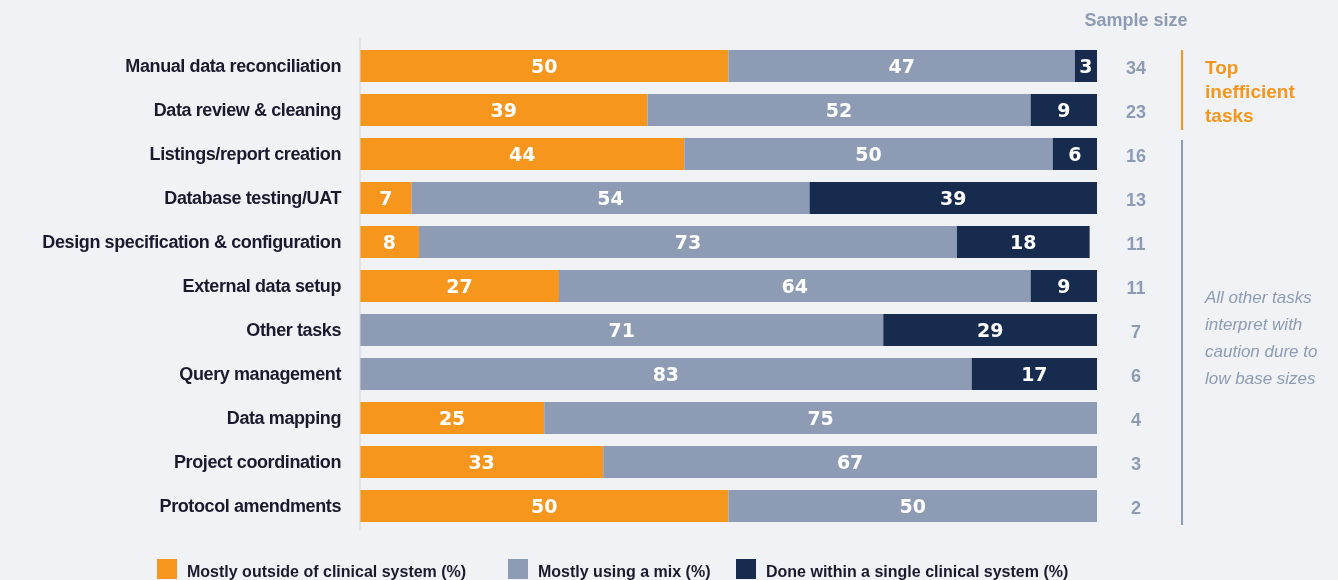 Image resolution: width=1338 pixels, height=580 pixels. I want to click on data-label: 52, so click(839, 109).